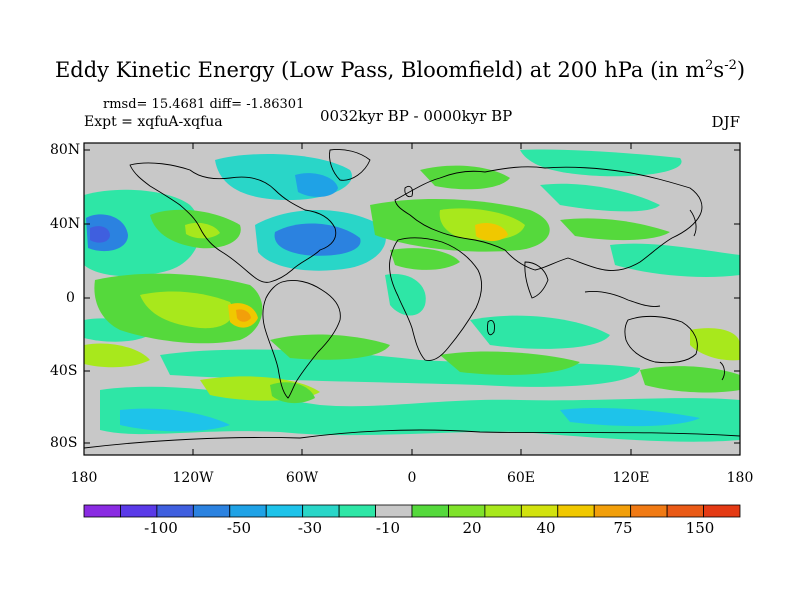  Describe the element at coordinates (233, 222) in the screenshot. I see `coast-north-america` at that location.